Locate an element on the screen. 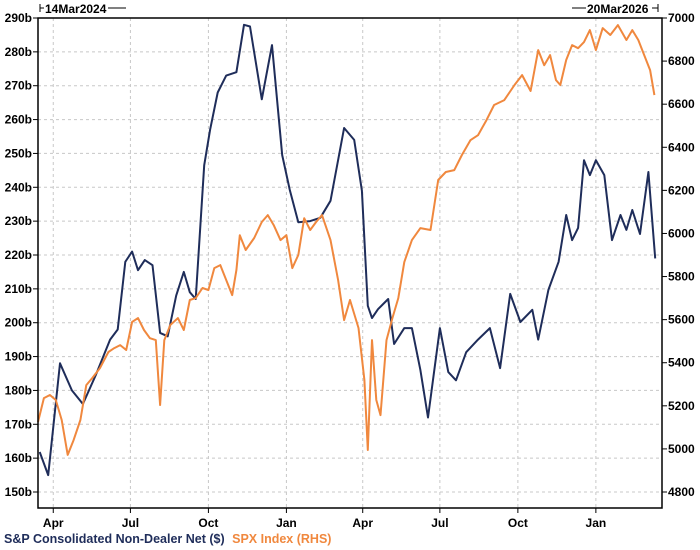  left-tick-label: 170b is located at coordinates (18, 424).